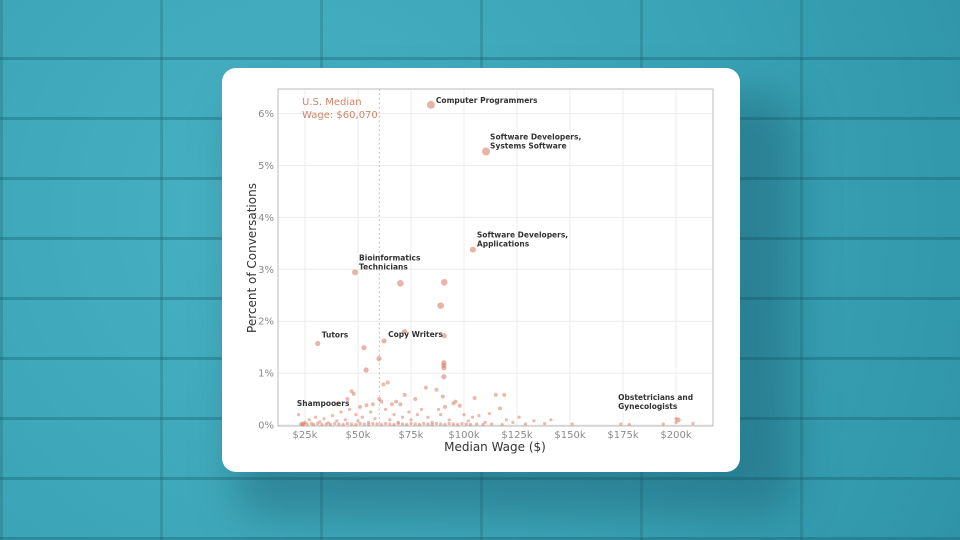 The image size is (960, 540). What do you see at coordinates (622, 435) in the screenshot?
I see `x-tick-label: $175k` at bounding box center [622, 435].